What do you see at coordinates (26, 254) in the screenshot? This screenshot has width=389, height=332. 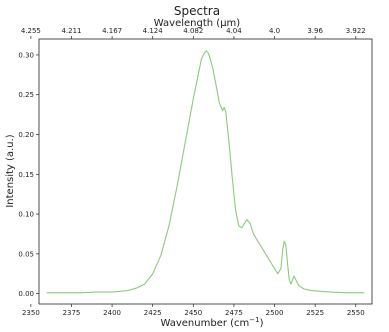 I see `y-tick-label: 0.05` at bounding box center [26, 254].